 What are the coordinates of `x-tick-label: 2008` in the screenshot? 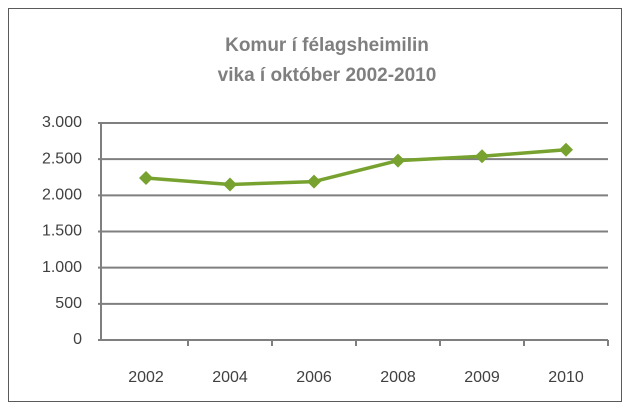 It's located at (398, 377).